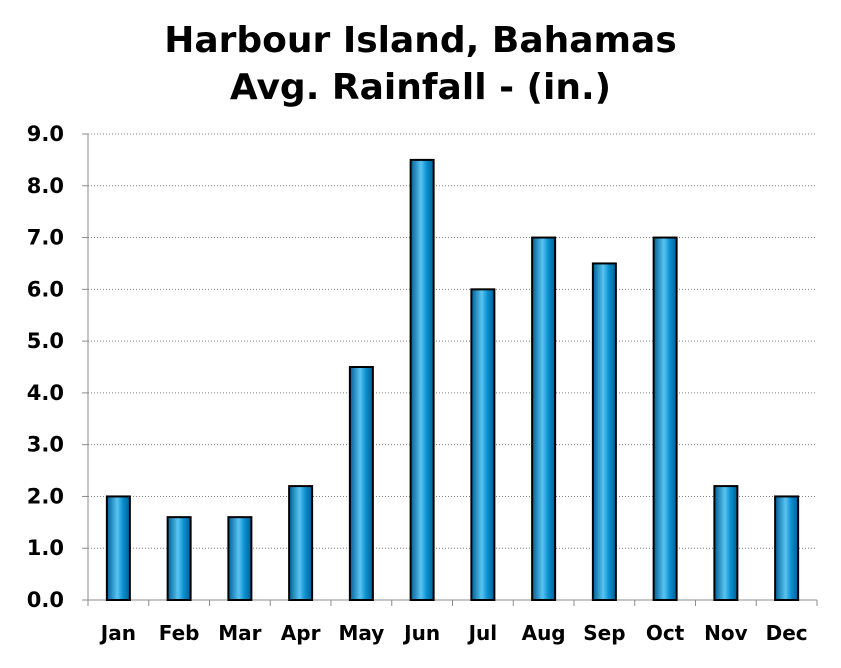 The height and width of the screenshot is (668, 841). What do you see at coordinates (420, 87) in the screenshot?
I see `chart-title-line-2: Avg. Rainfall - (in.)` at bounding box center [420, 87].